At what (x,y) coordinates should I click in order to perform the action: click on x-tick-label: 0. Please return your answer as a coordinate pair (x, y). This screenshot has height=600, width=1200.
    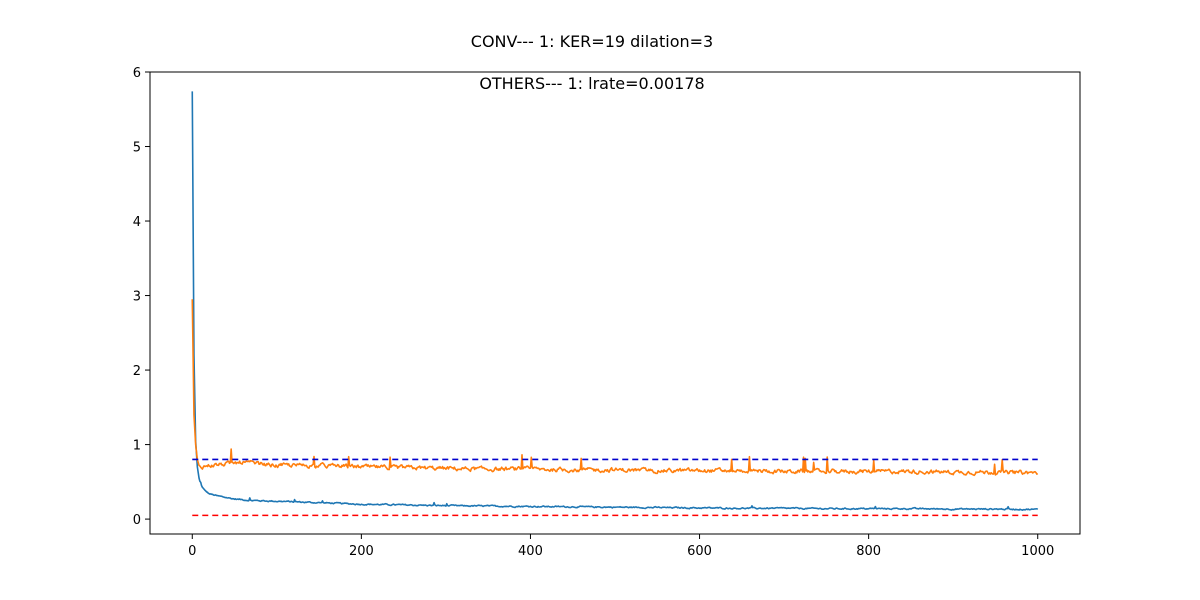
    Looking at the image, I should click on (192, 551).